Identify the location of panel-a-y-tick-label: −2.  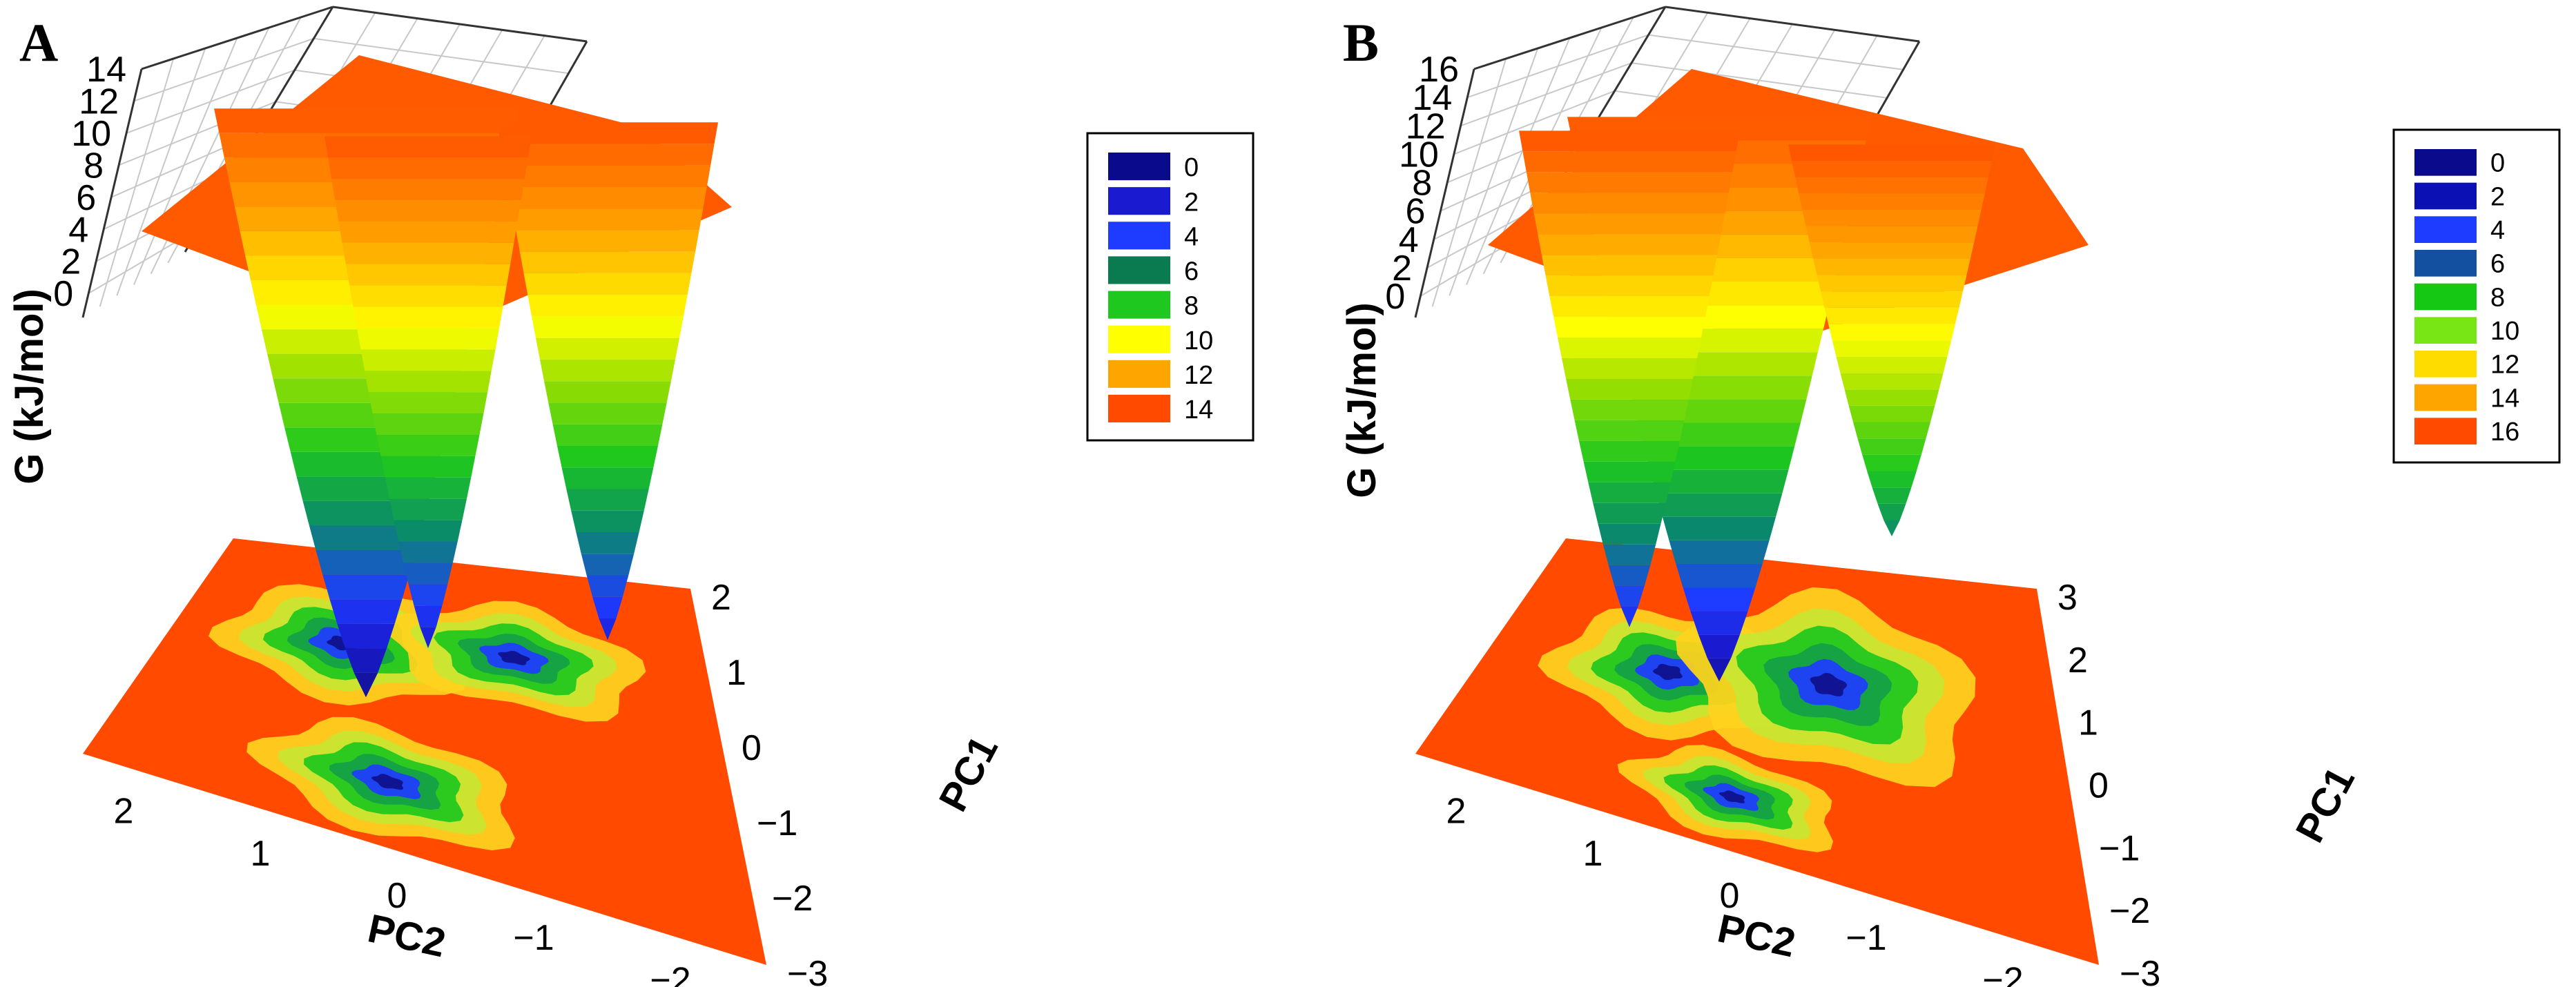
(793, 899).